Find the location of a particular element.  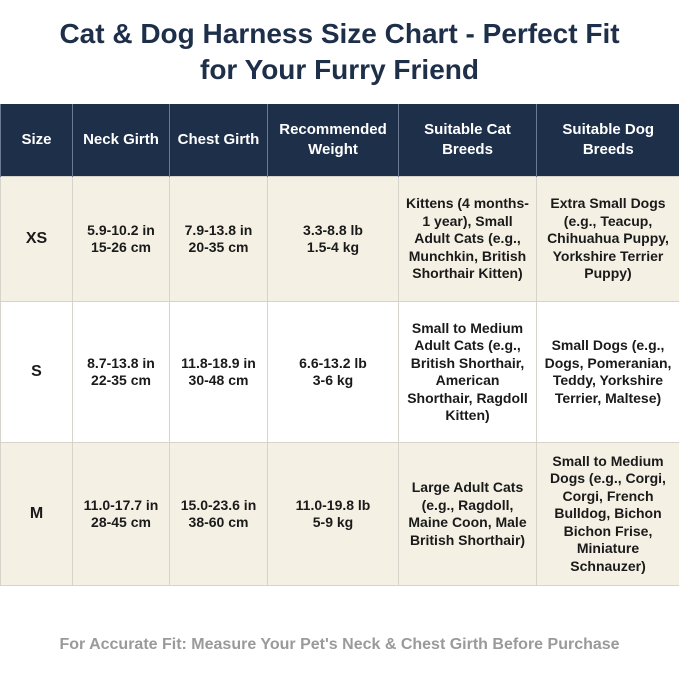

header-cell: Chest Girth is located at coordinates (218, 140).